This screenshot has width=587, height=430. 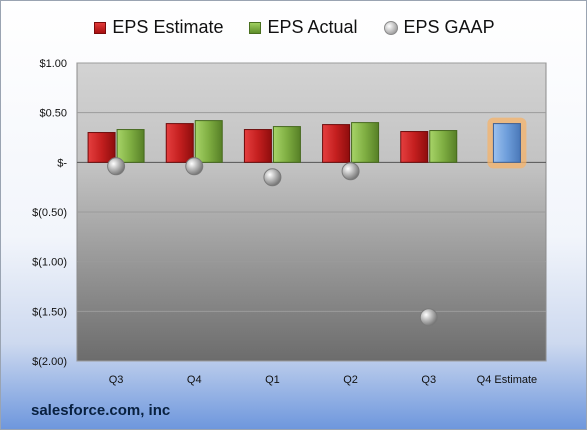 I want to click on x-tick-label: Q4 Estimate, so click(x=507, y=380).